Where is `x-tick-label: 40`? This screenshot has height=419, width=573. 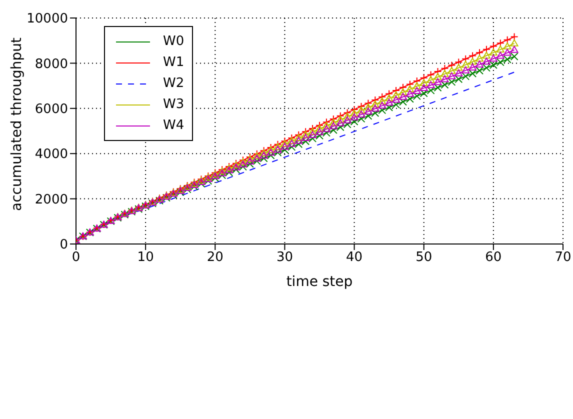
x-tick-label: 40 is located at coordinates (354, 258).